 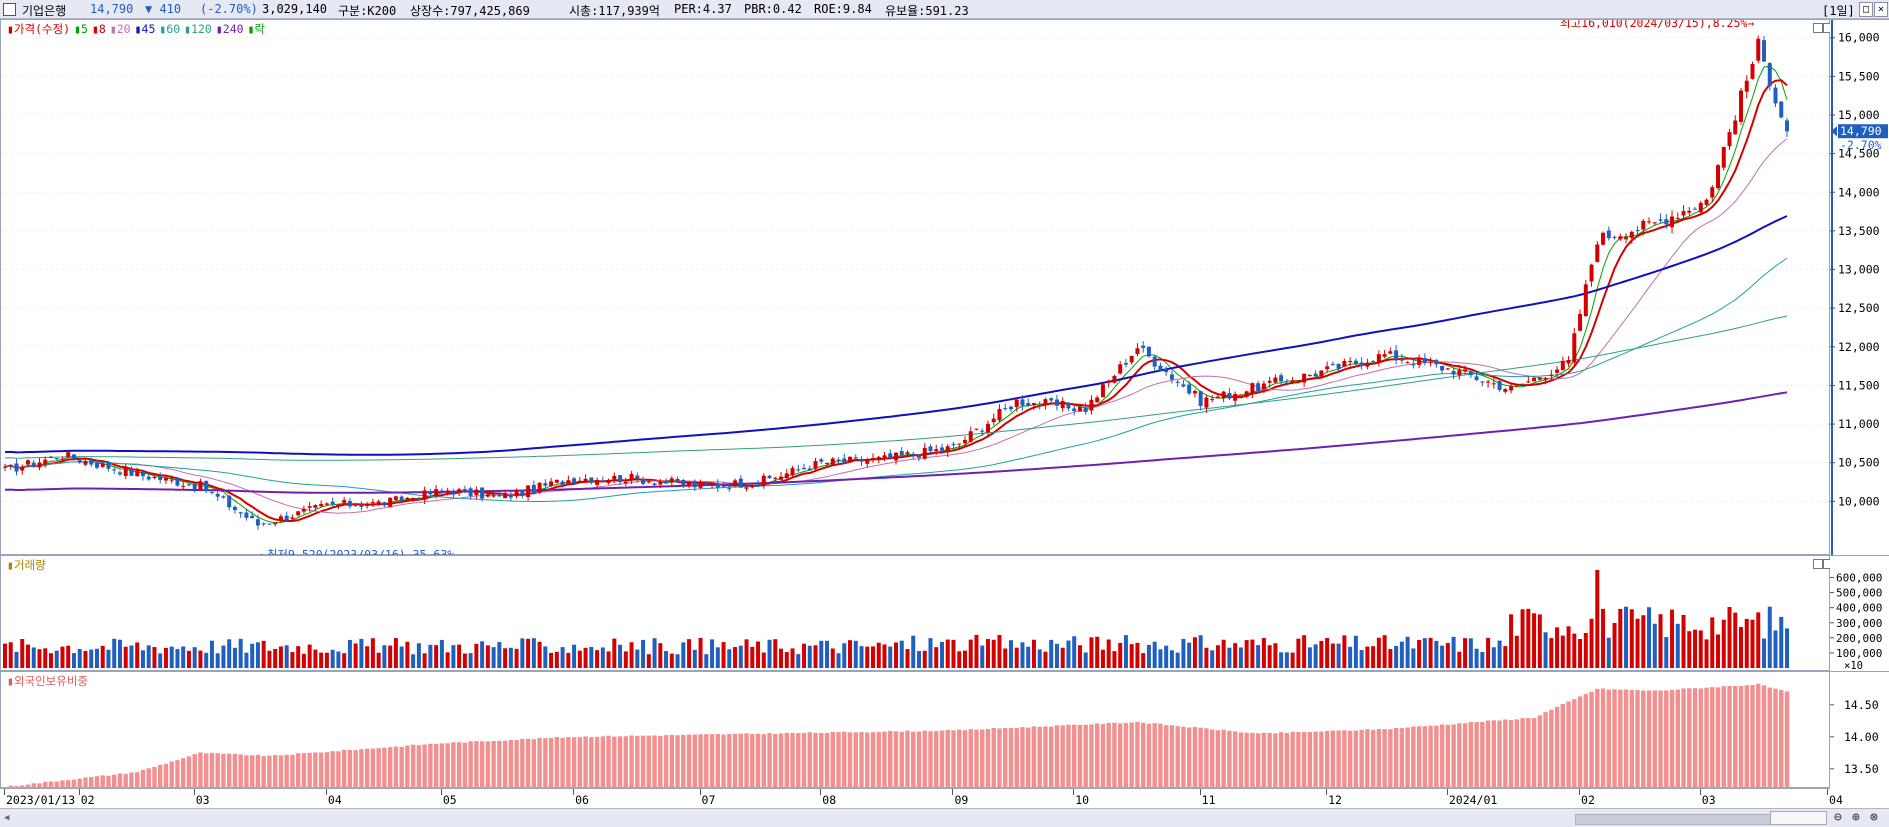 I want to click on legend-item-4: ▮45, so click(x=145, y=29).